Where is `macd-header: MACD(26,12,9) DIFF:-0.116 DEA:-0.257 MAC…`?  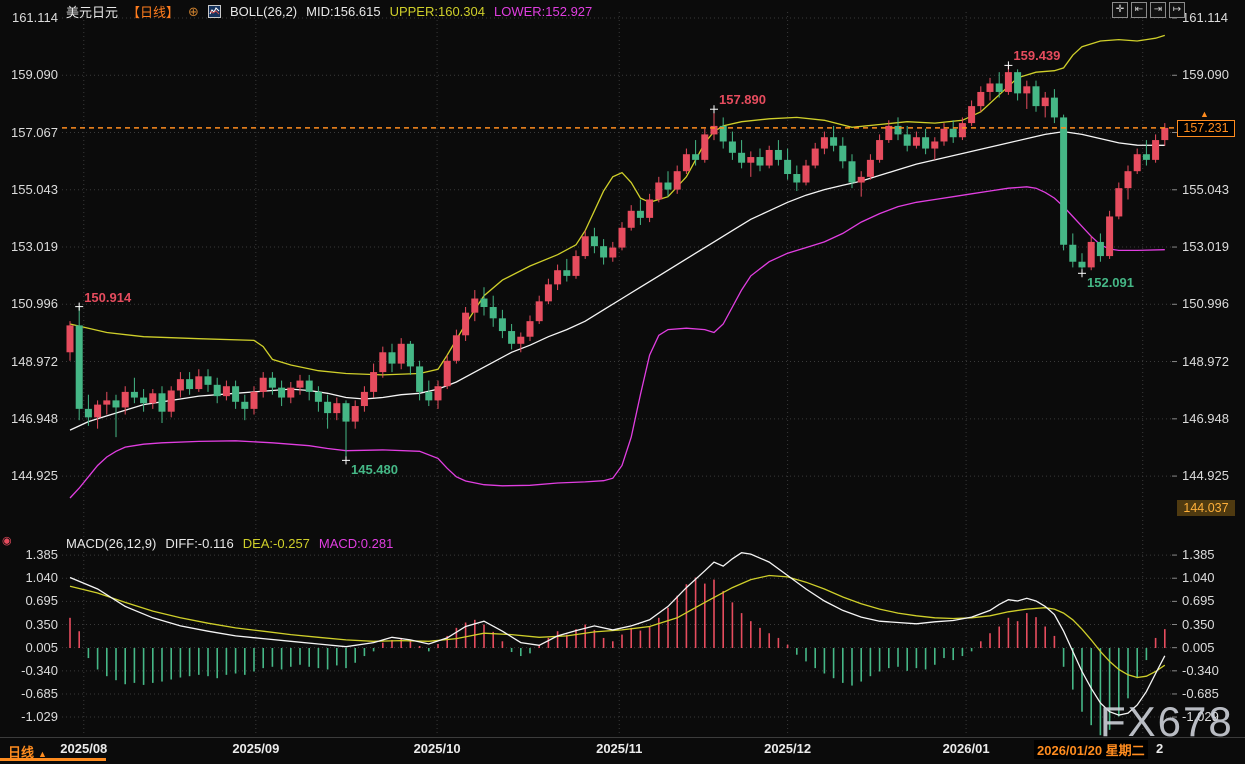 macd-header: MACD(26,12,9) DIFF:-0.116 DEA:-0.257 MAC… is located at coordinates (229, 543).